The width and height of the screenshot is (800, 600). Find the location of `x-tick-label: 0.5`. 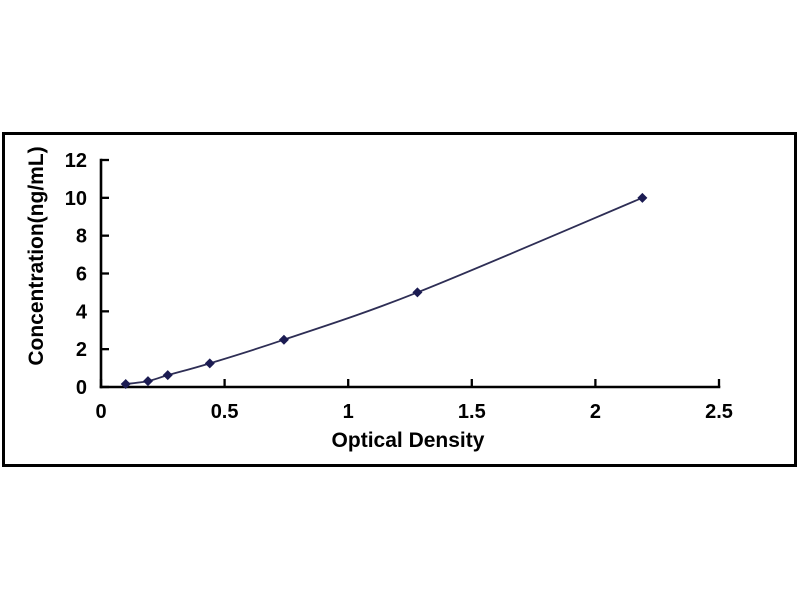

x-tick-label: 0.5 is located at coordinates (225, 412).